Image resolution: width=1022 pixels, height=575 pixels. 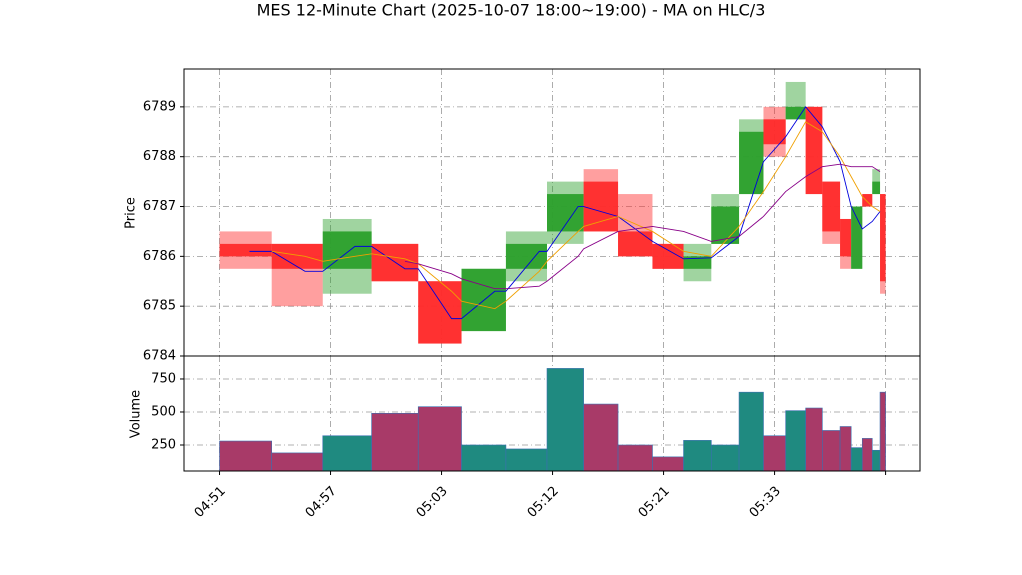 I want to click on moving-average, so click(x=642, y=226).